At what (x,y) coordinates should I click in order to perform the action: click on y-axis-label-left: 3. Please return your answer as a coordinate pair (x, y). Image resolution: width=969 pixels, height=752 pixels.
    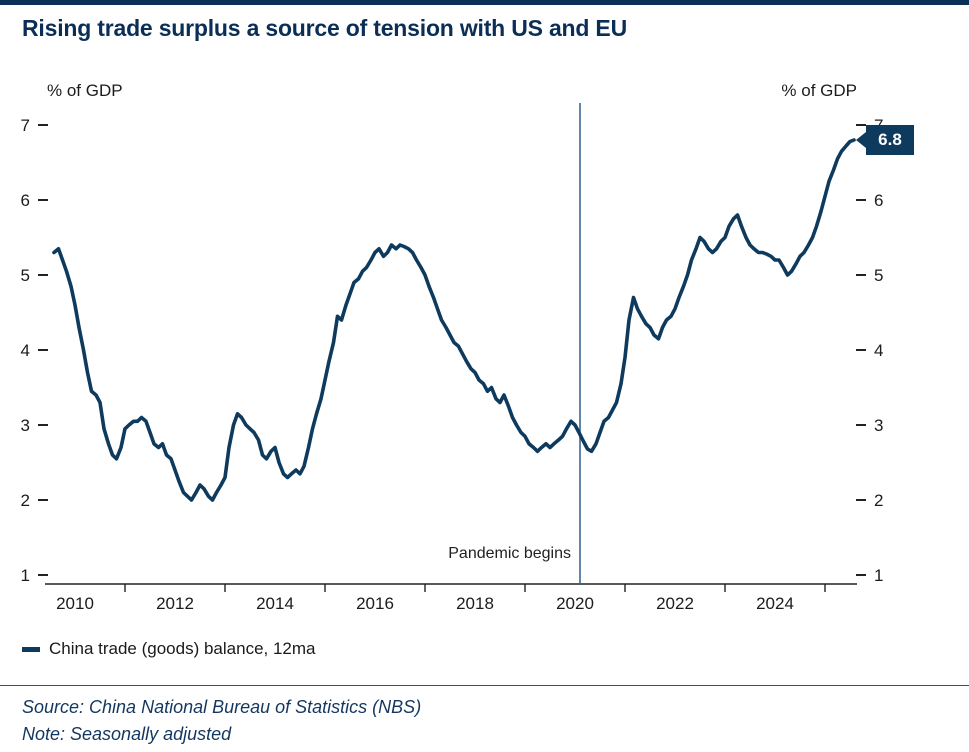
    Looking at the image, I should click on (25, 425).